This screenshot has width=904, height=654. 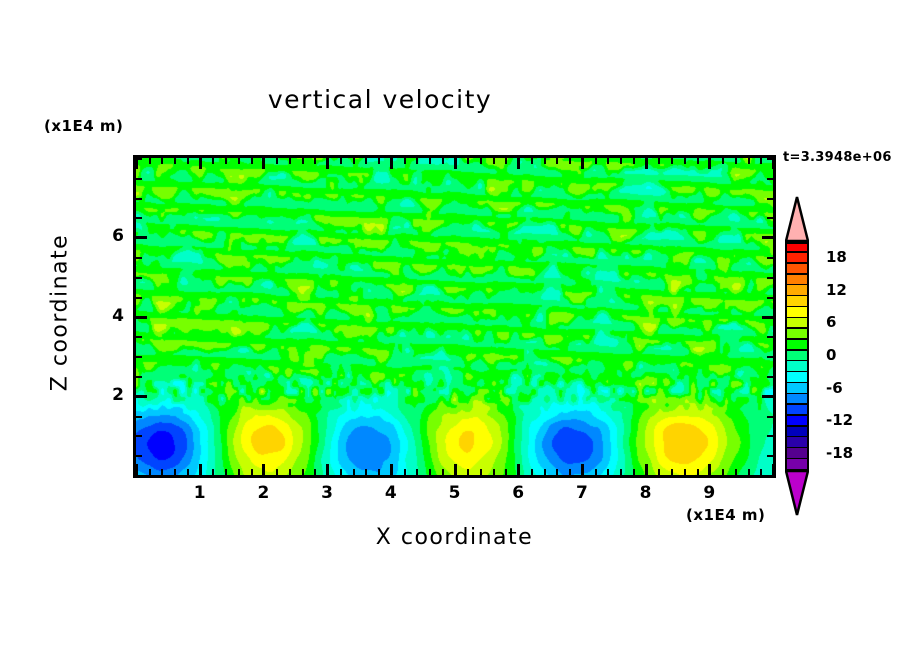 What do you see at coordinates (118, 394) in the screenshot?
I see `y-tick-label: 2` at bounding box center [118, 394].